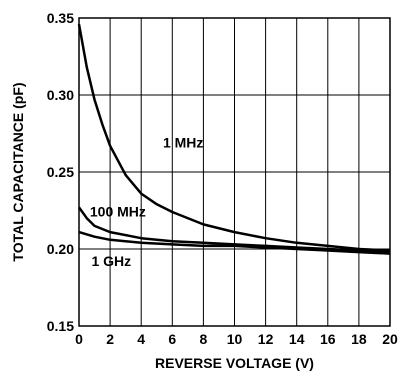 The image size is (401, 385). What do you see at coordinates (359, 339) in the screenshot?
I see `x-tick-label: 18` at bounding box center [359, 339].